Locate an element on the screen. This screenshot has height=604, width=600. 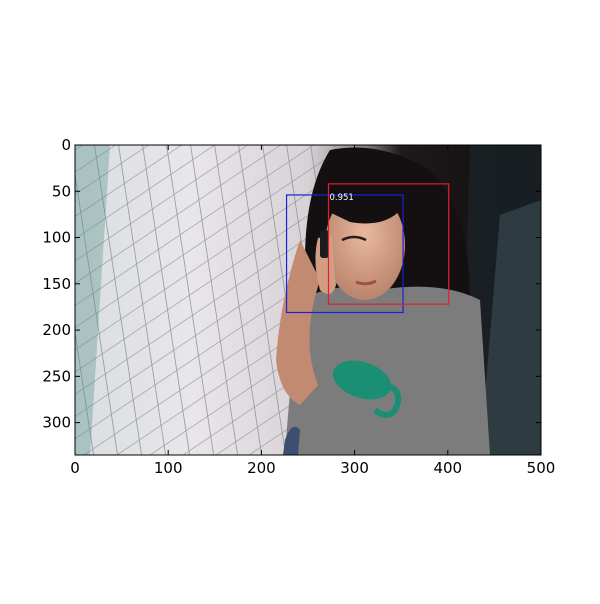
detection-box-blue is located at coordinates (344, 254).